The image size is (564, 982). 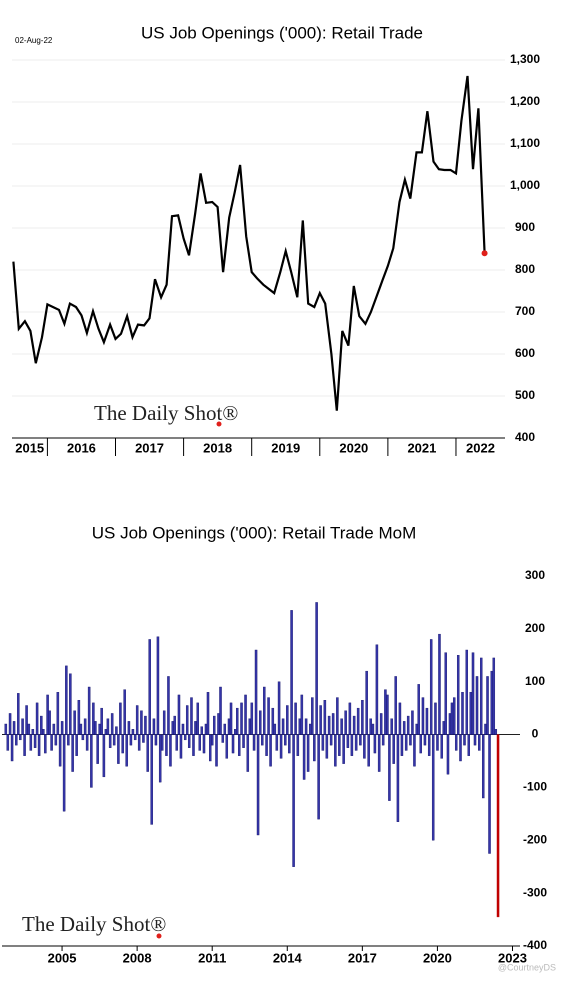 I want to click on x-tick-label: 2023, so click(x=512, y=957).